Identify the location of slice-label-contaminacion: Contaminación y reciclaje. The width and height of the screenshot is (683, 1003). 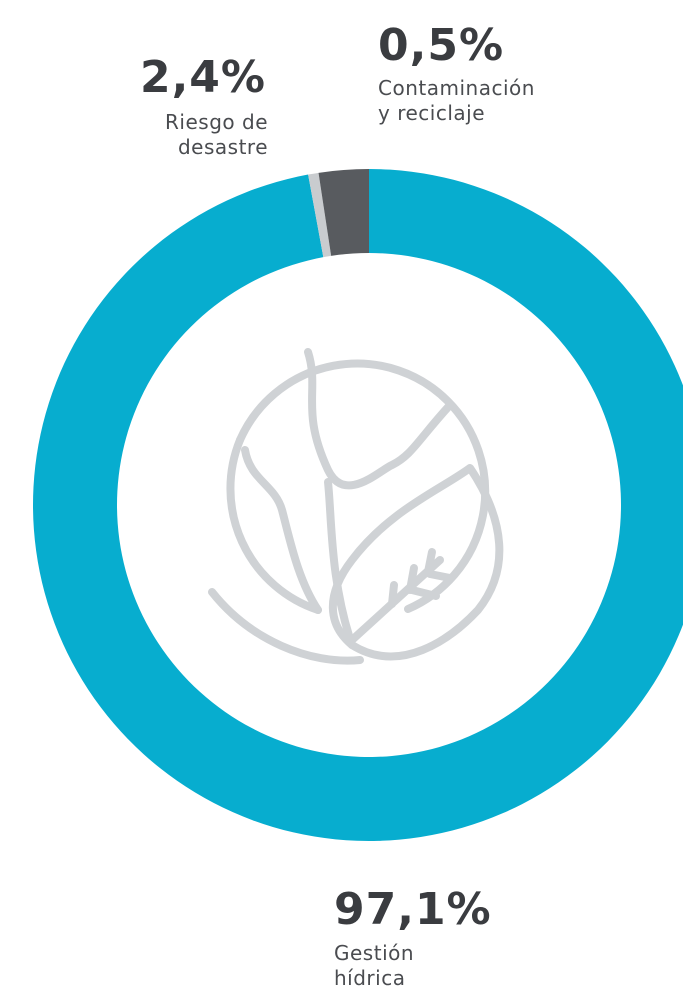
(456, 101).